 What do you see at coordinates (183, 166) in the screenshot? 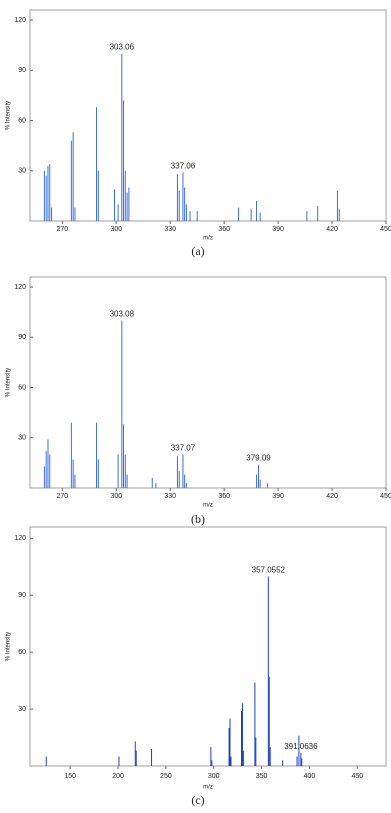
I see `peak-annotation: 337.06` at bounding box center [183, 166].